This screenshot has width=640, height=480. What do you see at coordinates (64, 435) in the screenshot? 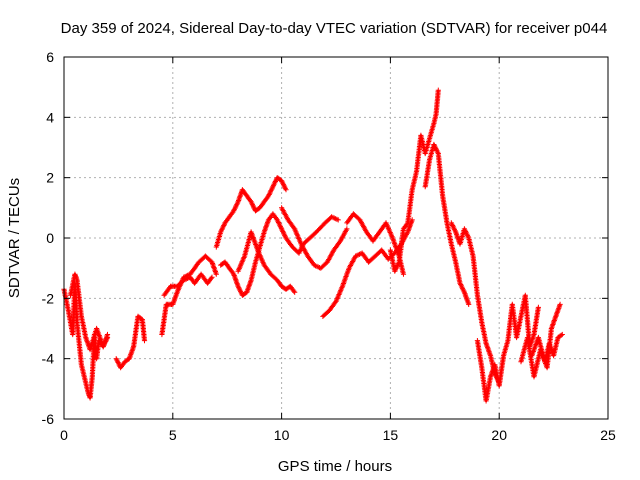
I see `x-tick-label: 0` at bounding box center [64, 435].